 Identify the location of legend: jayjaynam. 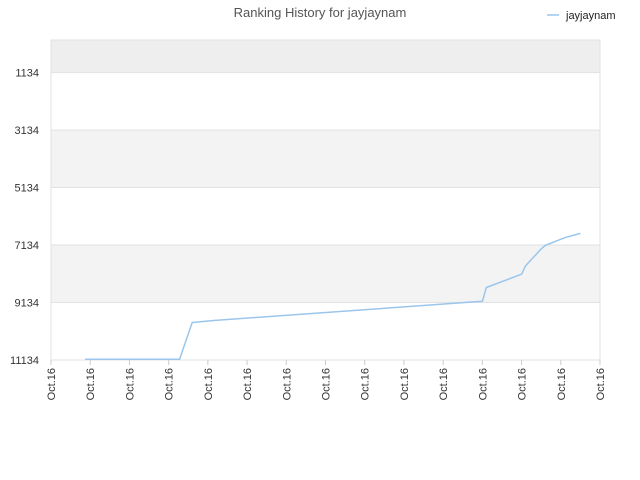
(581, 16).